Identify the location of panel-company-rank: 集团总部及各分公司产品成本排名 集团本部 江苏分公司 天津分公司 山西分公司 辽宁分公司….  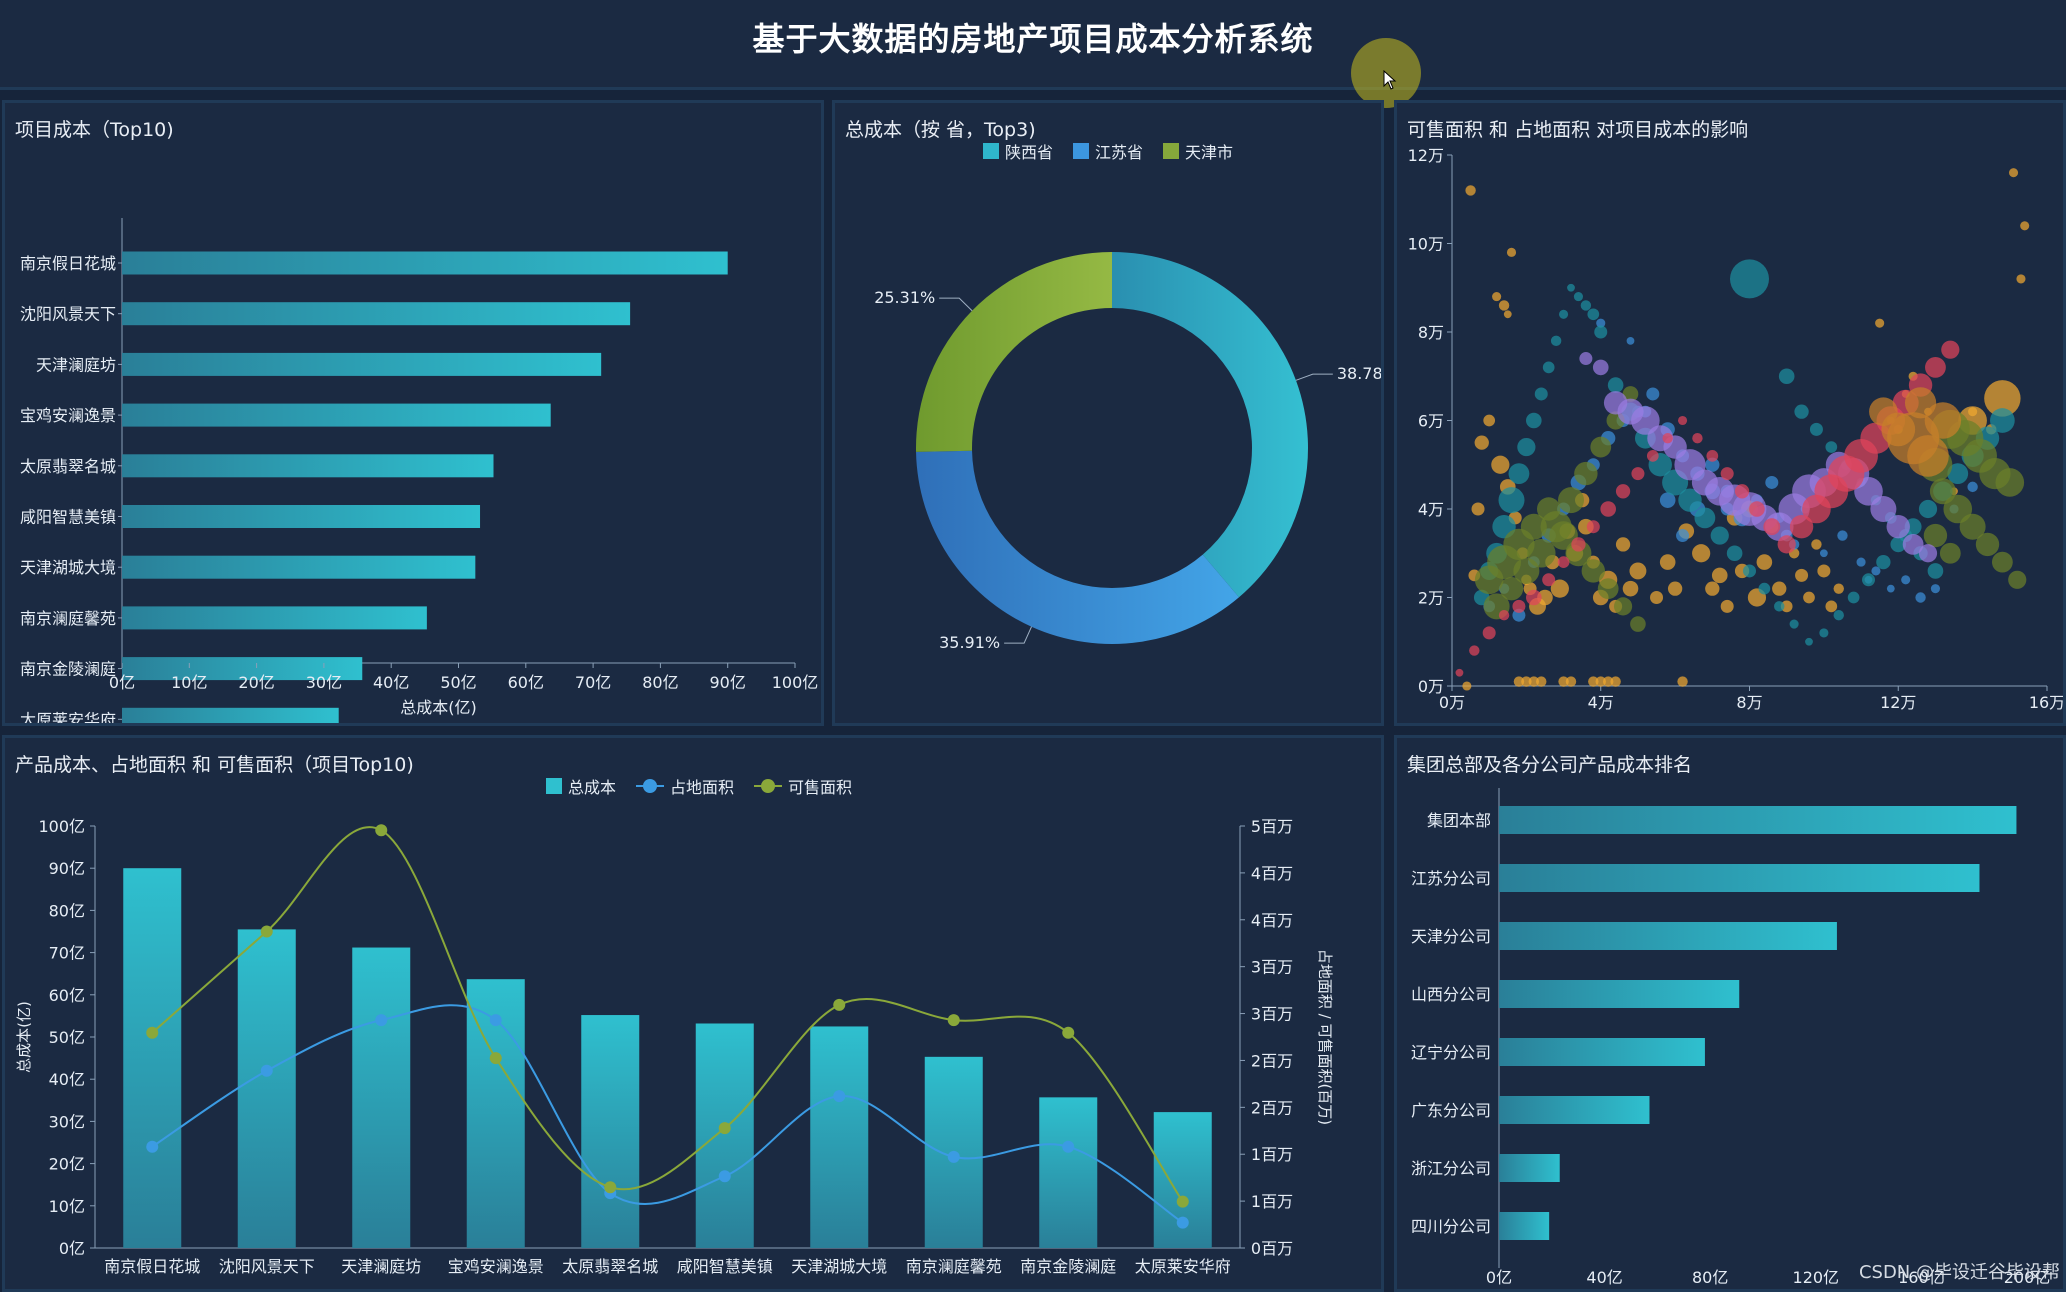
(1730, 1013).